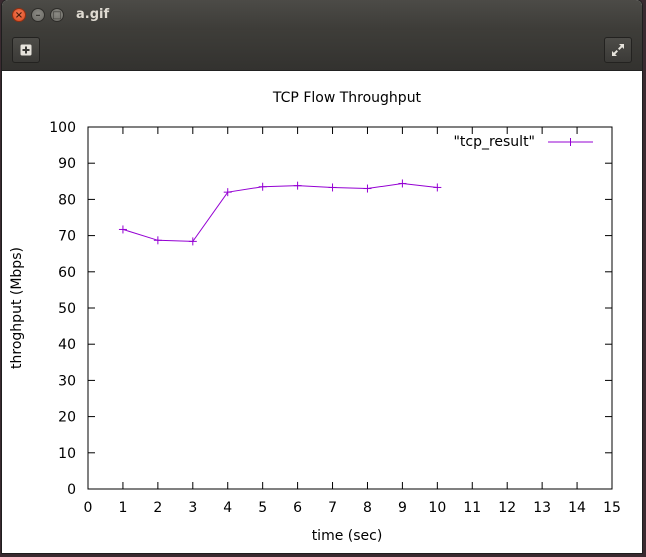 This screenshot has height=557, width=646. What do you see at coordinates (322, 50) in the screenshot?
I see `toolbar` at bounding box center [322, 50].